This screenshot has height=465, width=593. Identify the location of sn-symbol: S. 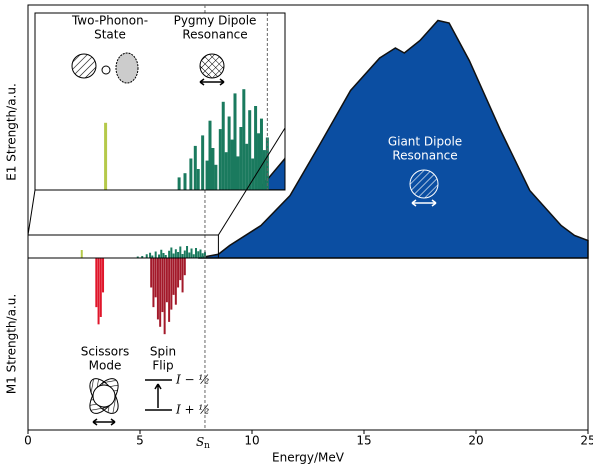
(200, 442).